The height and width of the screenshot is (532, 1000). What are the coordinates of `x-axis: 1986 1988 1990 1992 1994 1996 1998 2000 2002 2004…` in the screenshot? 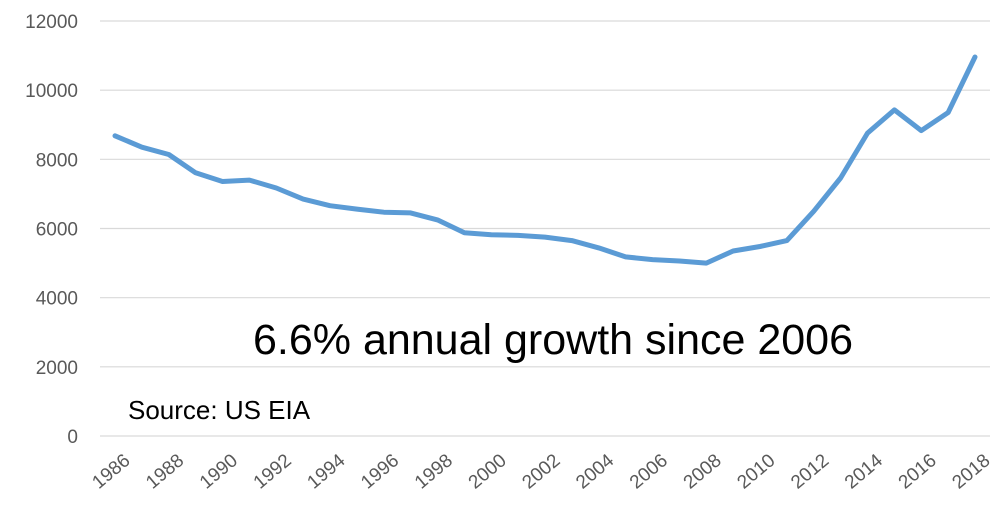 It's located at (542, 472).